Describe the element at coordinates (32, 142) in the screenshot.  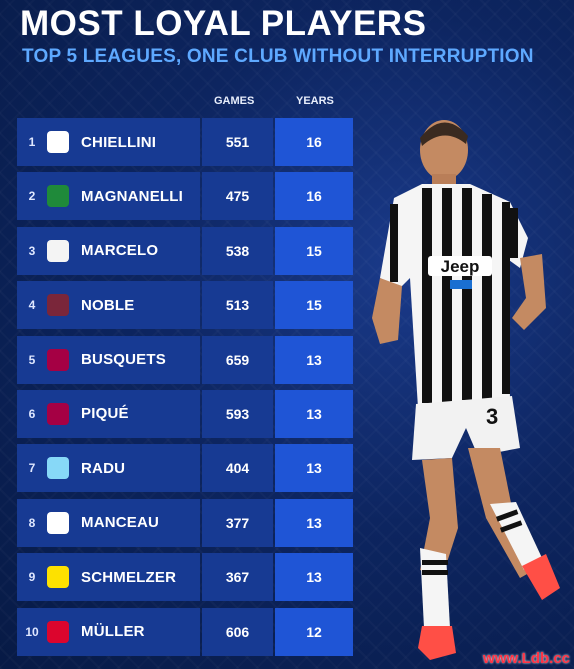
I see `rank-label: 1` at that location.